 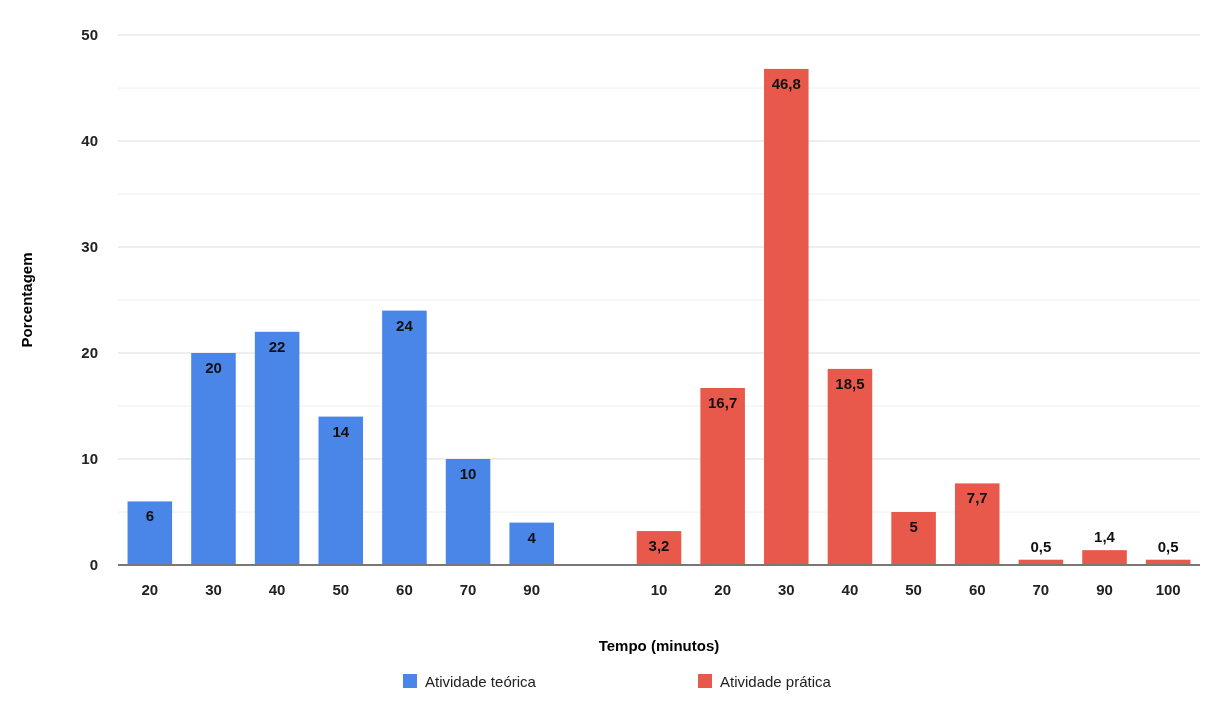 What do you see at coordinates (277, 346) in the screenshot?
I see `data-label: 22` at bounding box center [277, 346].